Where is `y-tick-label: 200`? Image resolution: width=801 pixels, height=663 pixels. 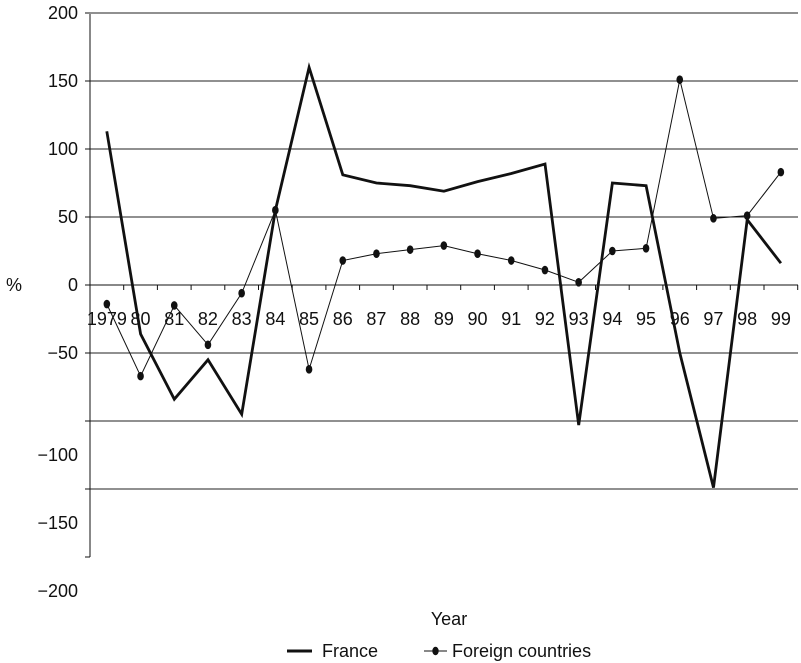 y-tick-label: 200 is located at coordinates (63, 13).